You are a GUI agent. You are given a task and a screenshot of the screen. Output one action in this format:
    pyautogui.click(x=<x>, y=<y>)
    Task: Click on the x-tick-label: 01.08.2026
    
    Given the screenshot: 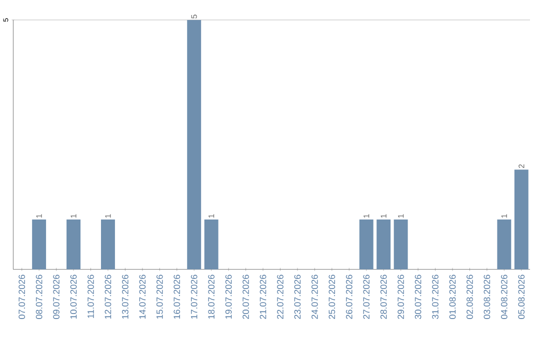 What is the action you would take?
    pyautogui.click(x=452, y=296)
    